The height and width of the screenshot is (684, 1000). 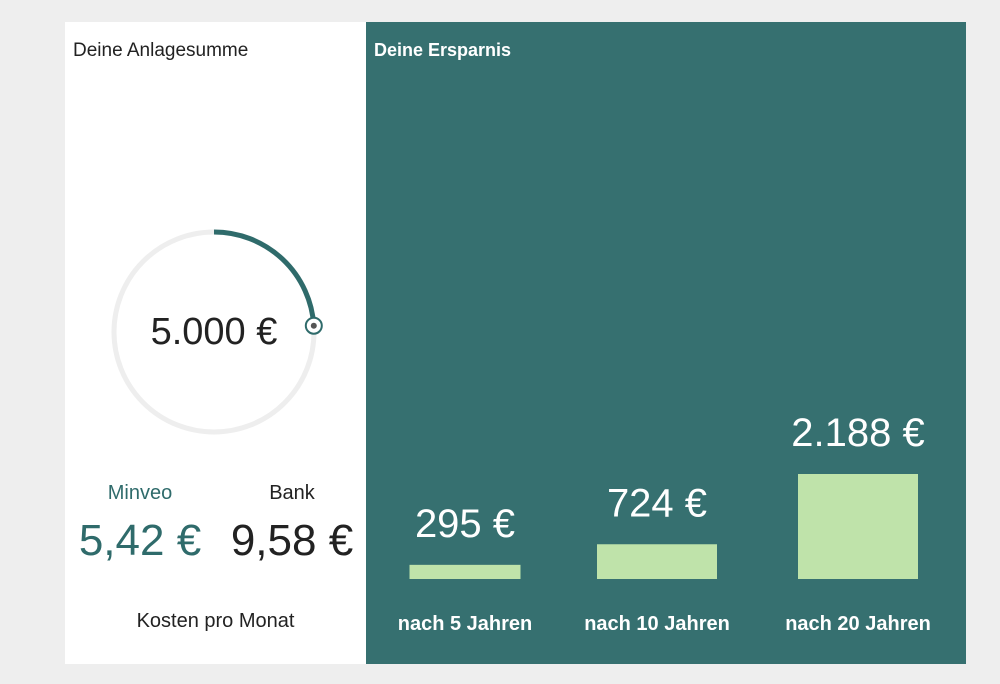 What do you see at coordinates (465, 524) in the screenshot?
I see `savings-value-label-1: 295 €` at bounding box center [465, 524].